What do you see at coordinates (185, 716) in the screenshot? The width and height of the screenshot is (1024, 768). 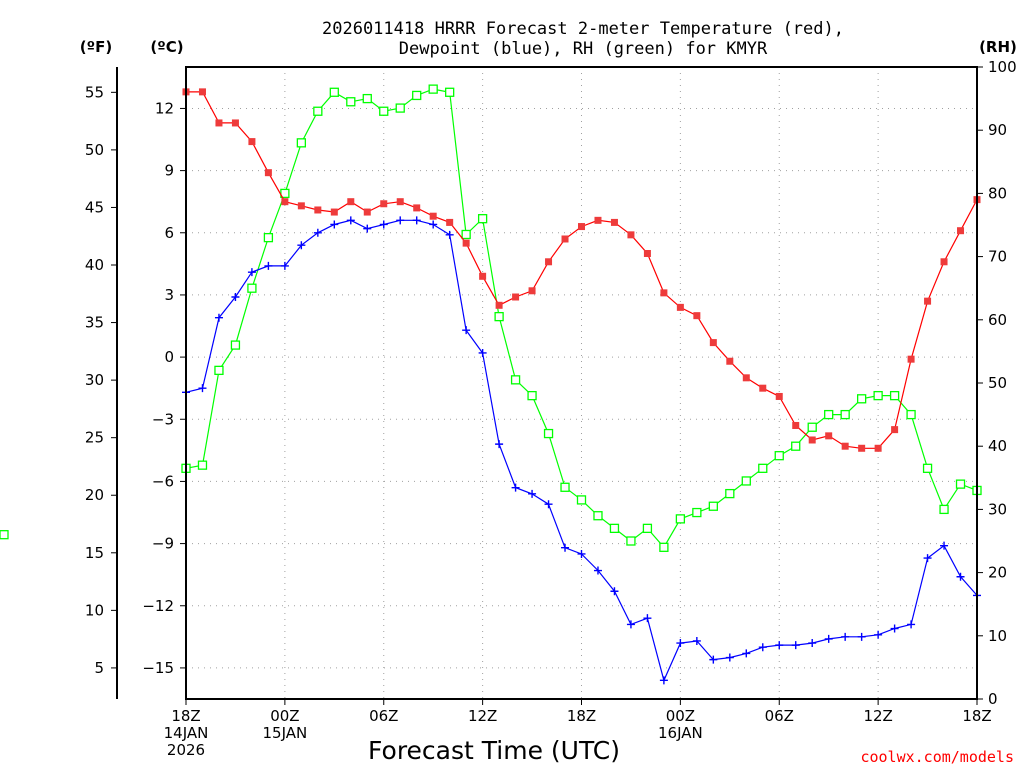 I see `x-tick-label: 18Z` at bounding box center [185, 716].